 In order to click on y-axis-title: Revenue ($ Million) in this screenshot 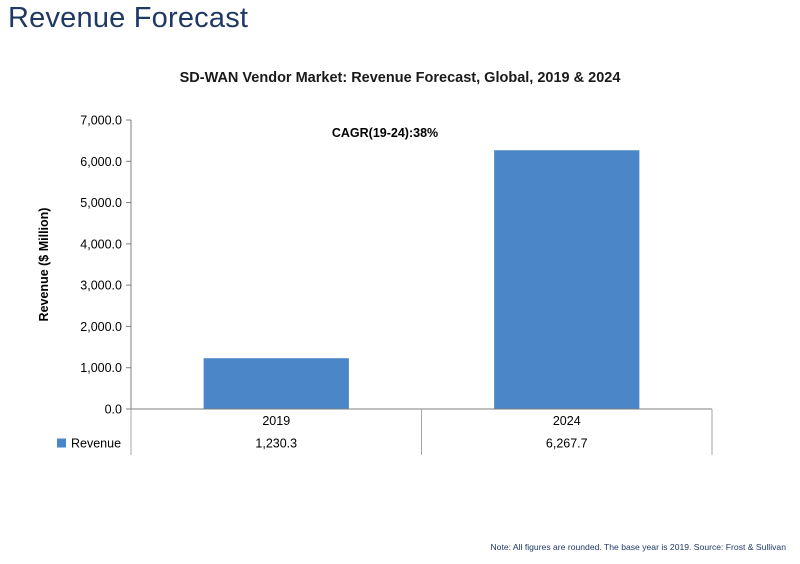, I will do `click(44, 265)`.